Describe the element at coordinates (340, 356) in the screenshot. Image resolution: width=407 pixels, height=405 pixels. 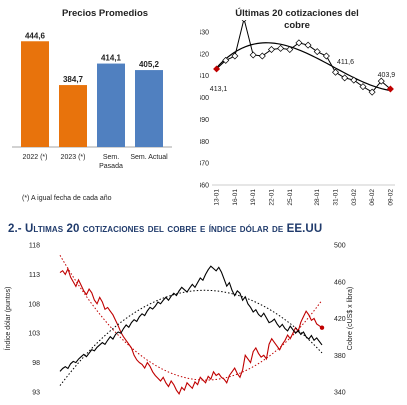
I see `dual-right-tick-380: 380` at that location.